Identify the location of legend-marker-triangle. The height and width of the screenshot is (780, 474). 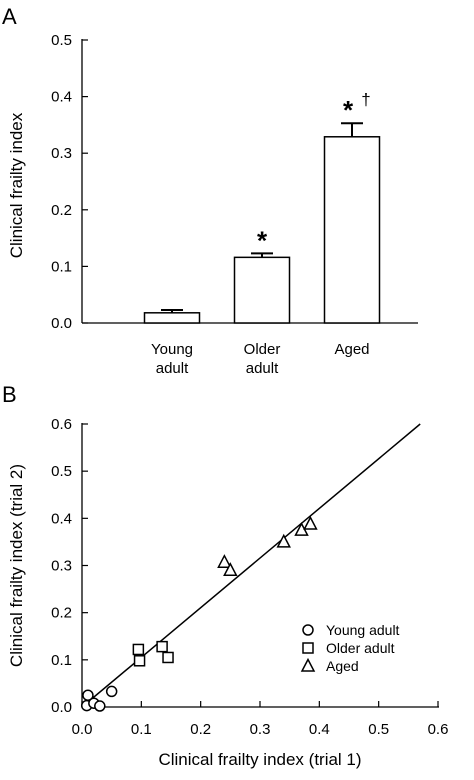
(308, 664).